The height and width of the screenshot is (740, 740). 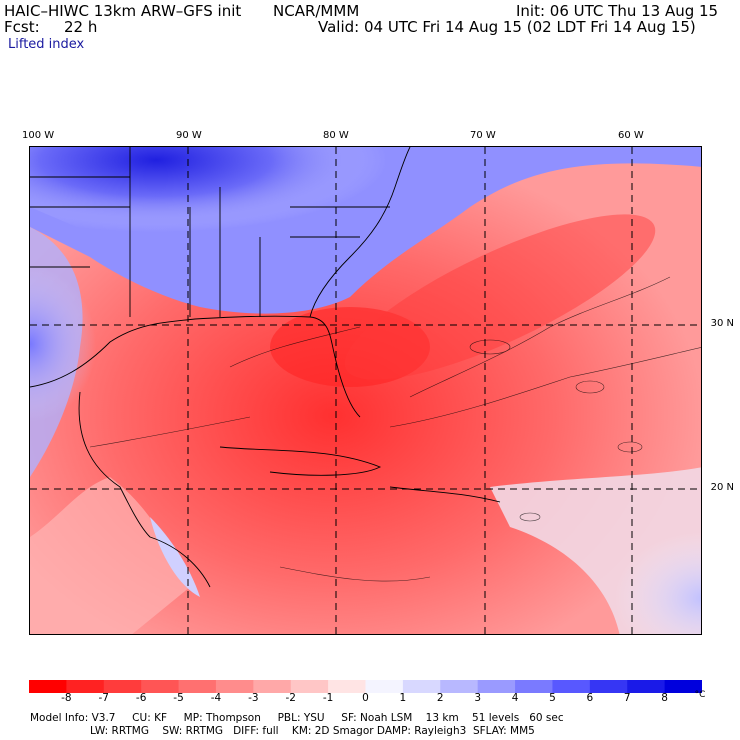 I want to click on colorbar-tick-label: 2, so click(x=440, y=698).